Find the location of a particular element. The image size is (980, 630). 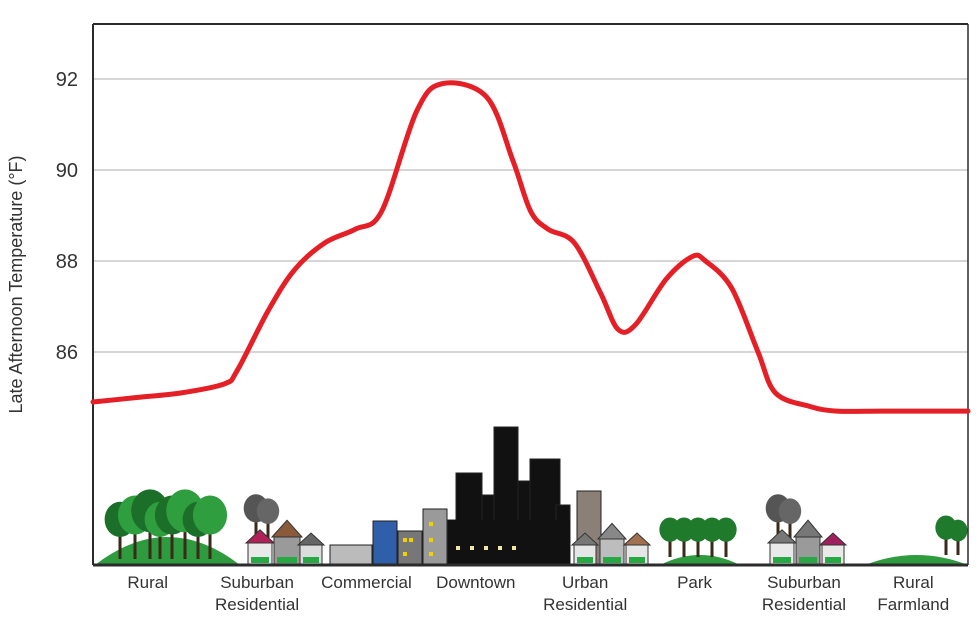

y-axis-label: Late Afternoon Temperature (°F) is located at coordinates (16, 284).